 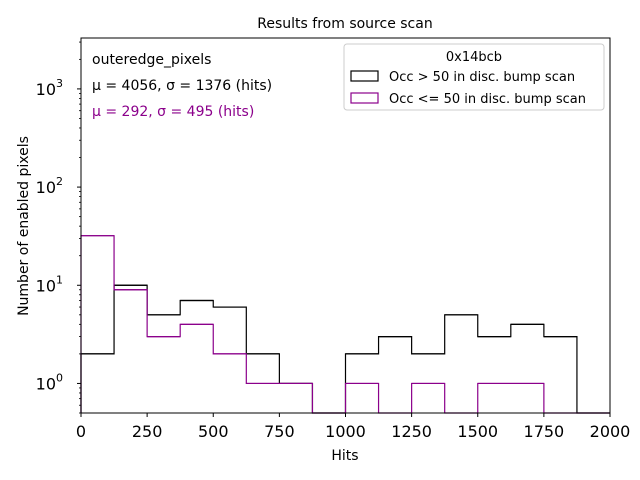 I want to click on x-tick-label: 0, so click(x=81, y=431).